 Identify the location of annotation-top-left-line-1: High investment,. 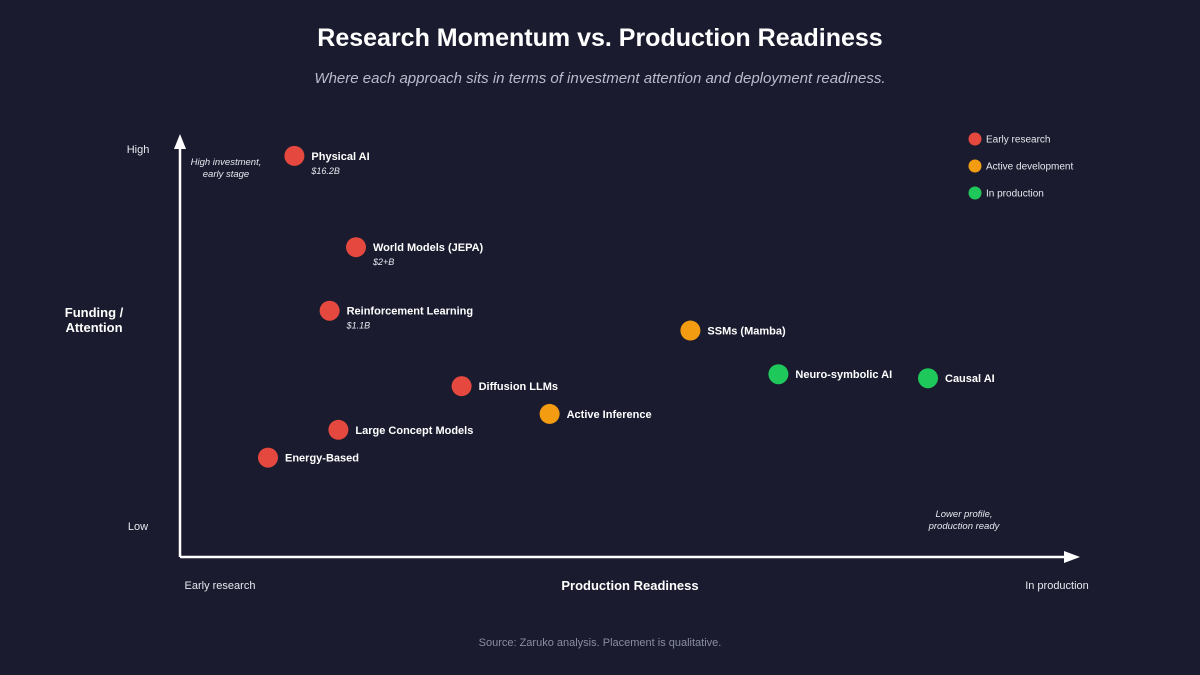
(226, 162).